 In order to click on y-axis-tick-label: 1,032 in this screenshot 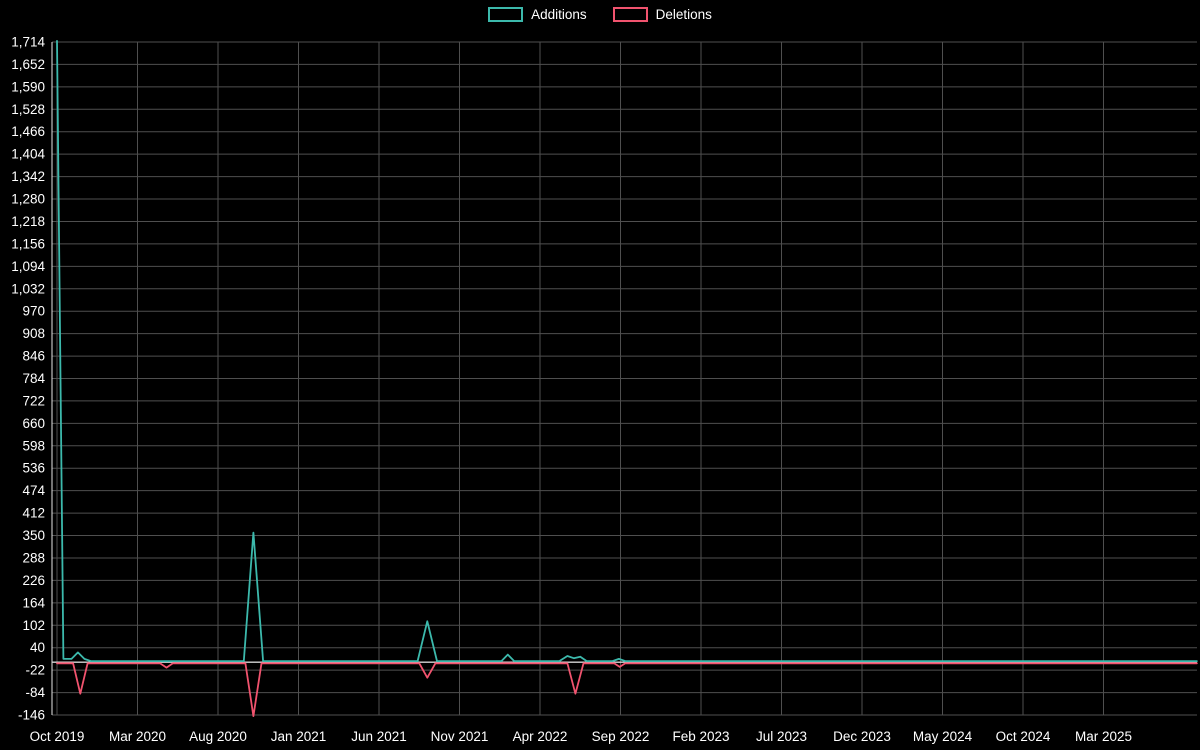, I will do `click(28, 288)`.